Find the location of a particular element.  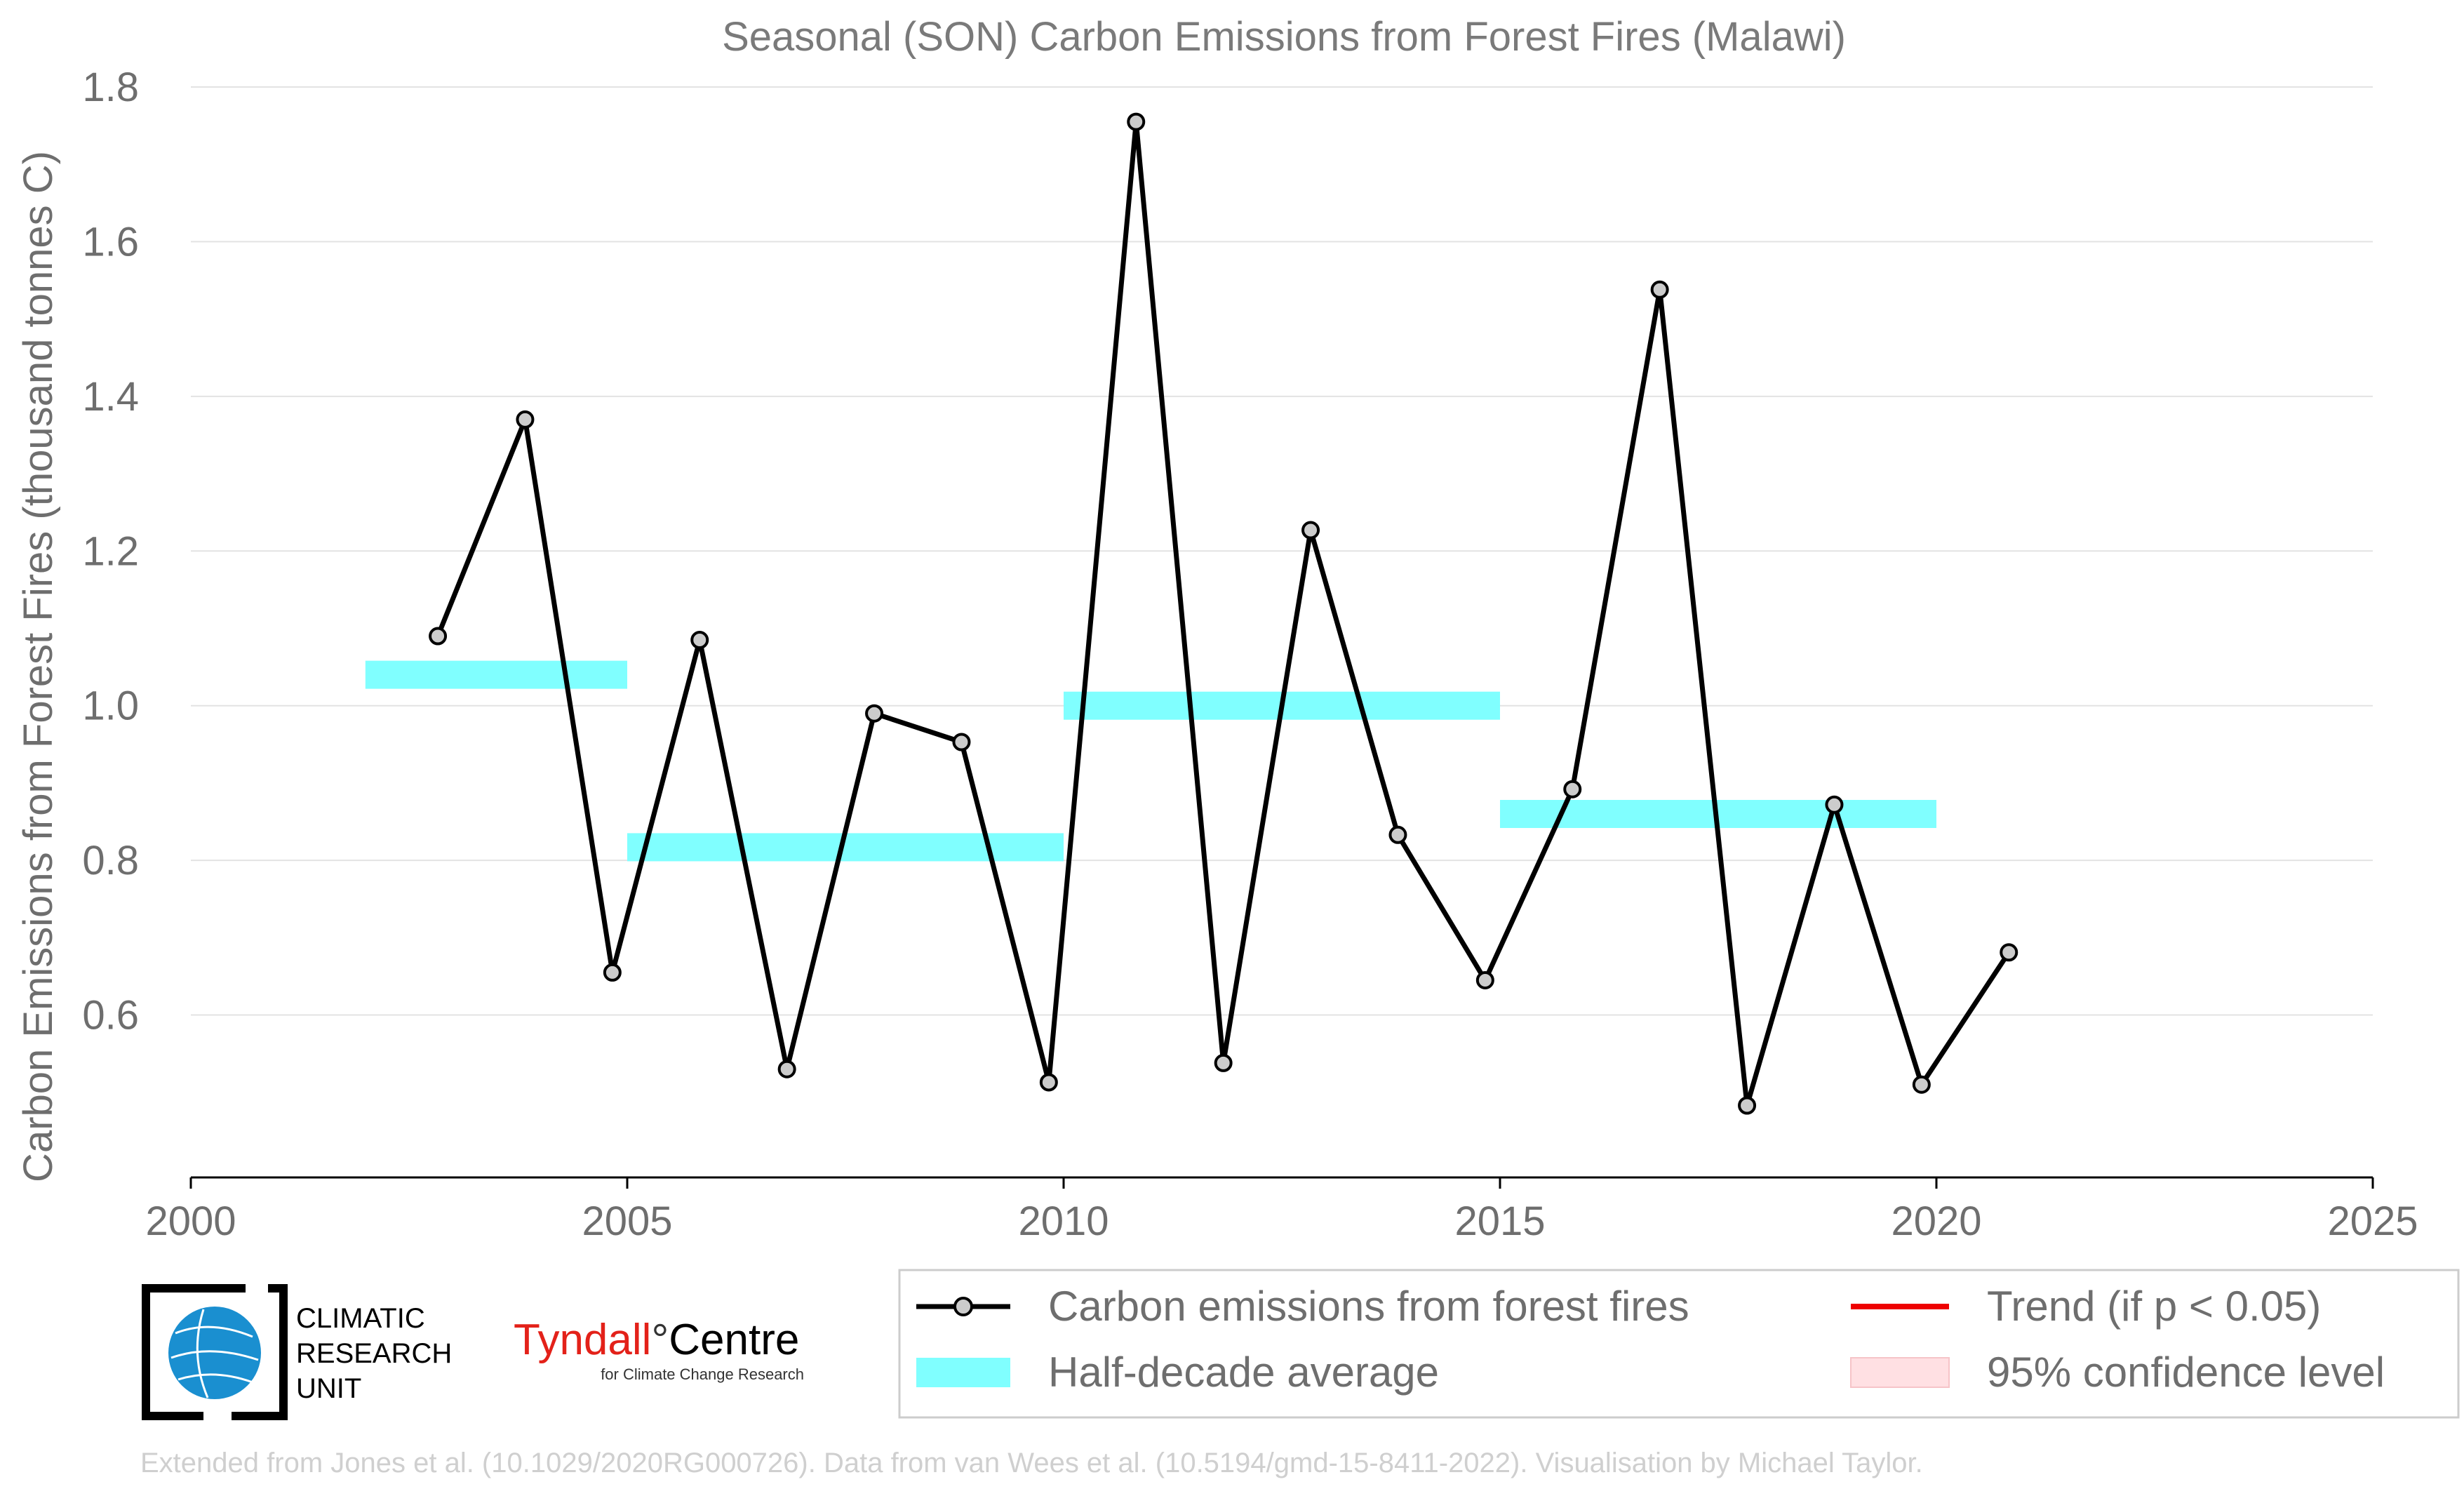

legend-frame is located at coordinates (1679, 1344).